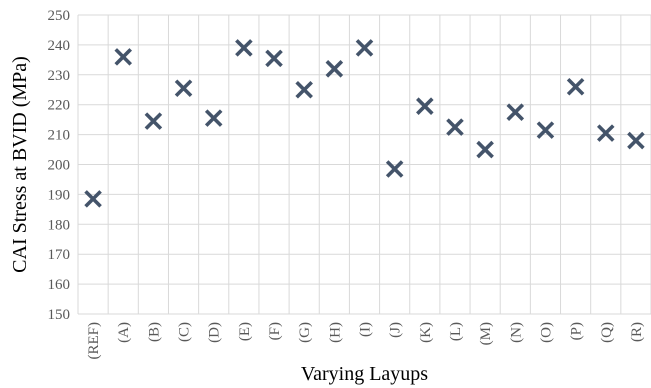 The width and height of the screenshot is (651, 388). I want to click on y-tick-label: 180, so click(59, 225).